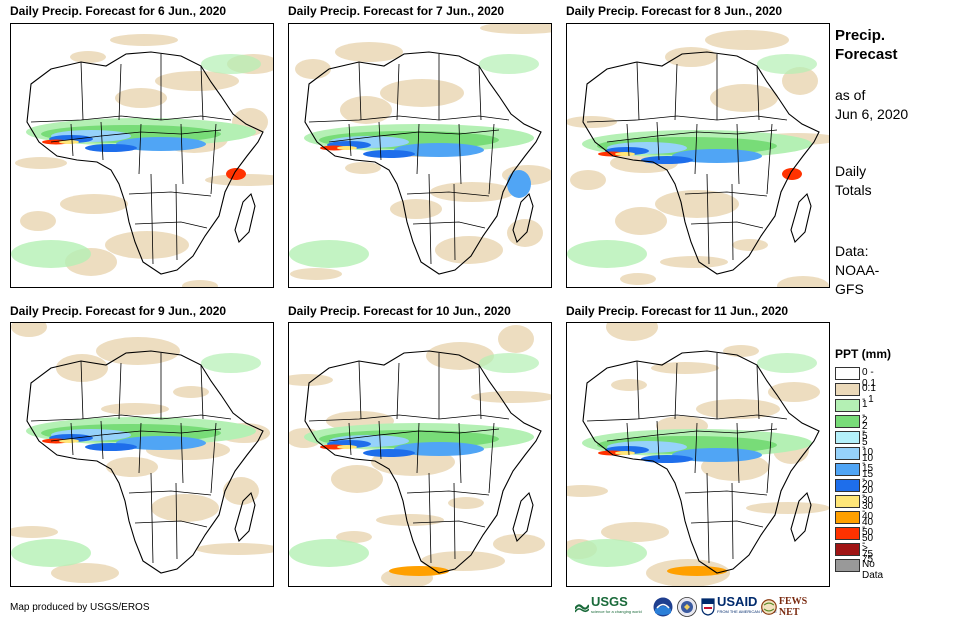 This screenshot has height=626, width=967. Describe the element at coordinates (708, 607) in the screenshot. I see `usaid-shield-icon` at that location.